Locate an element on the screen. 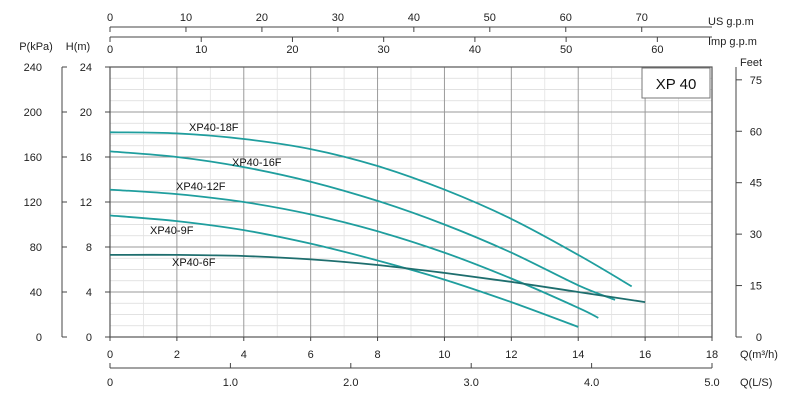 This screenshot has width=800, height=400. us-gpm-axis-tick-label: 50 is located at coordinates (490, 18).